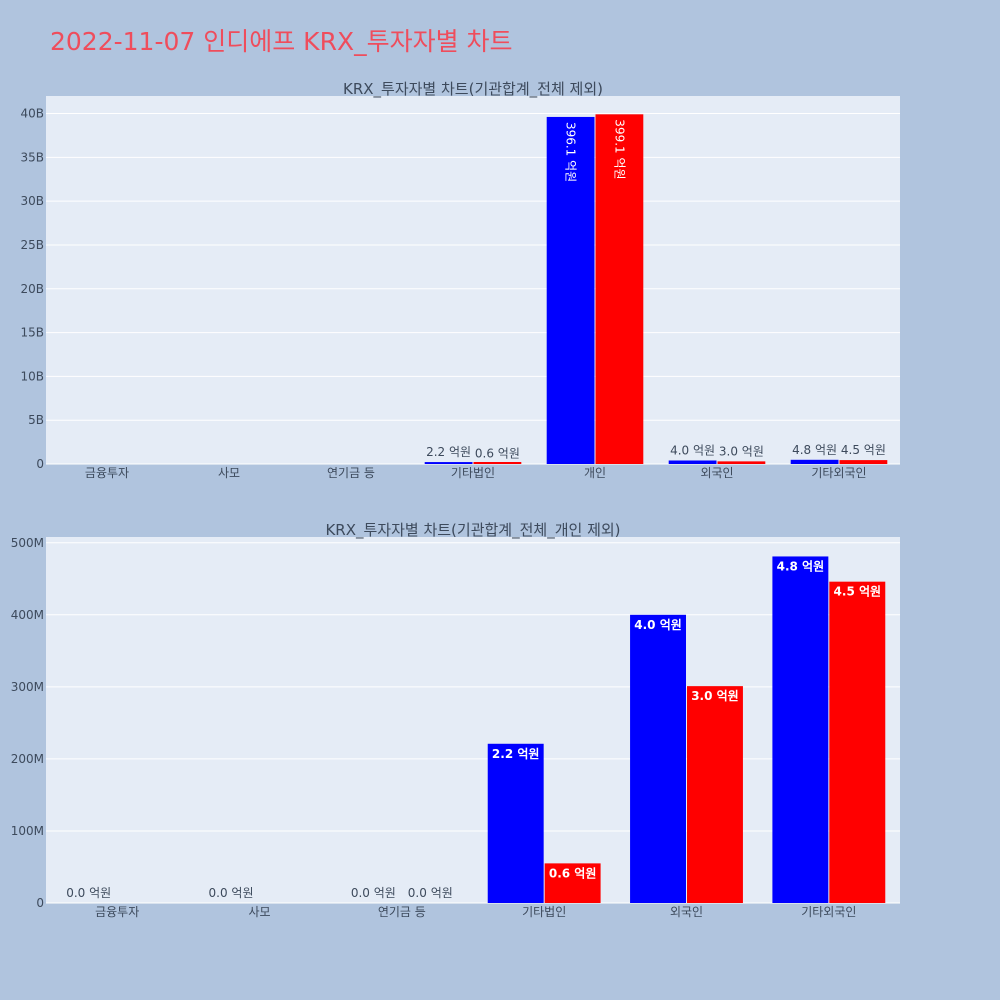  I want to click on data-label: 399.1 억원, so click(619, 149).